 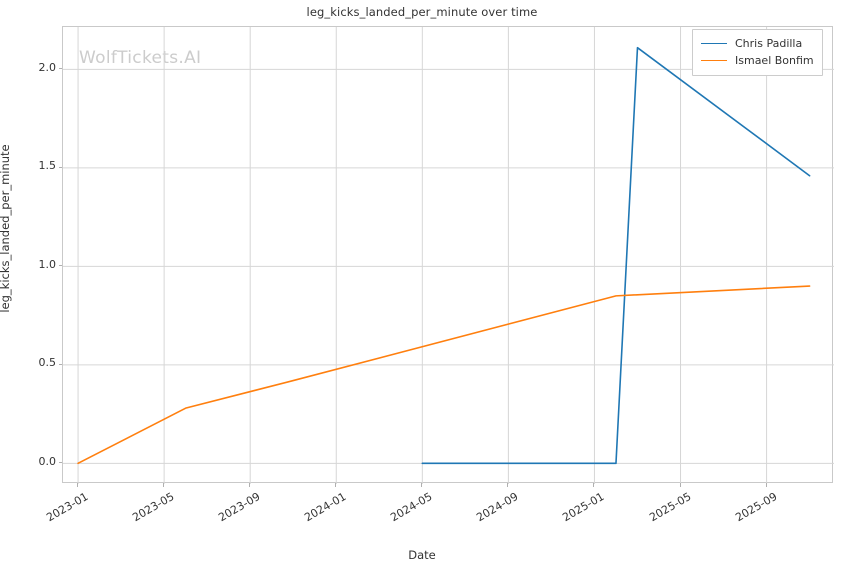 I want to click on watermark: WolfTickets.AI, so click(x=140, y=58).